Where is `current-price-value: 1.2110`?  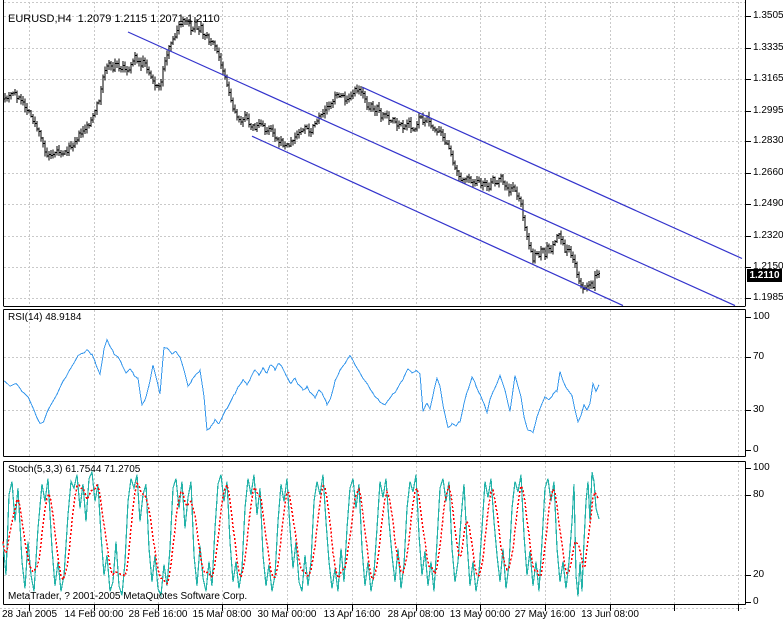
current-price-value: 1.2110 is located at coordinates (764, 275).